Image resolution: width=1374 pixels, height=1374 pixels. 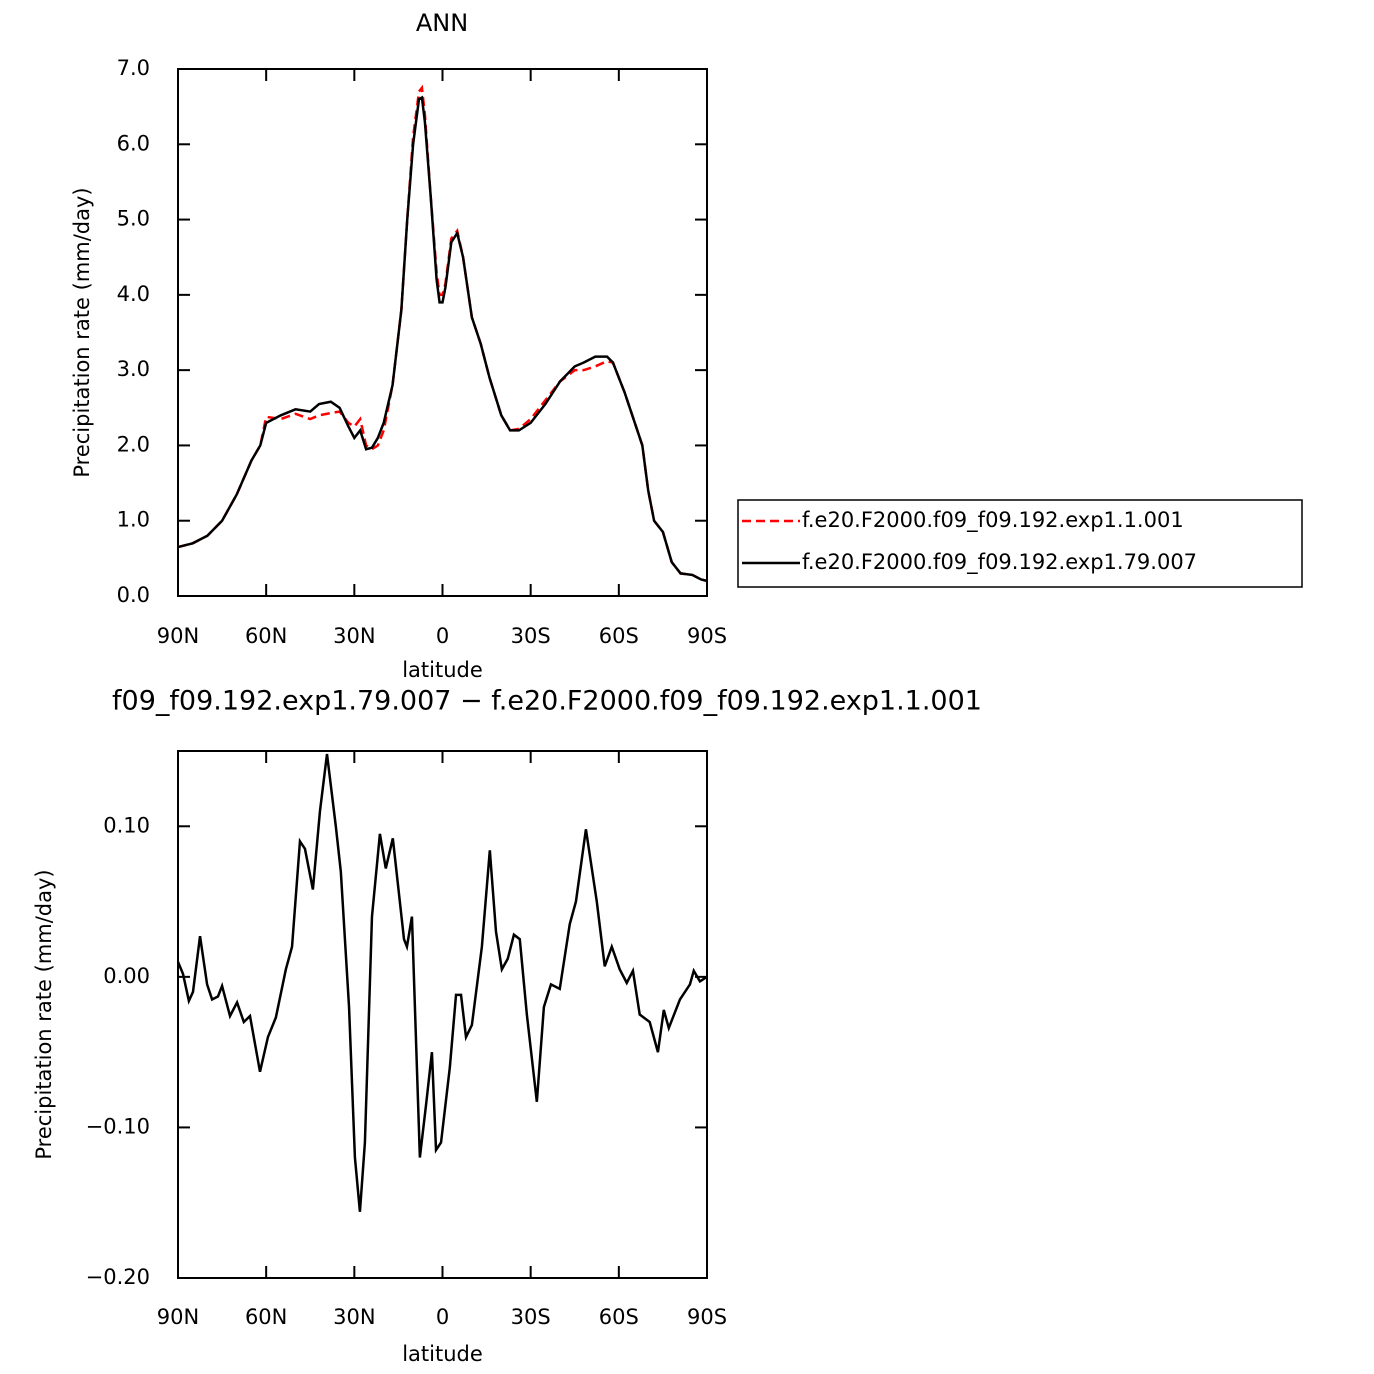 What do you see at coordinates (1020, 543) in the screenshot?
I see `legend-box` at bounding box center [1020, 543].